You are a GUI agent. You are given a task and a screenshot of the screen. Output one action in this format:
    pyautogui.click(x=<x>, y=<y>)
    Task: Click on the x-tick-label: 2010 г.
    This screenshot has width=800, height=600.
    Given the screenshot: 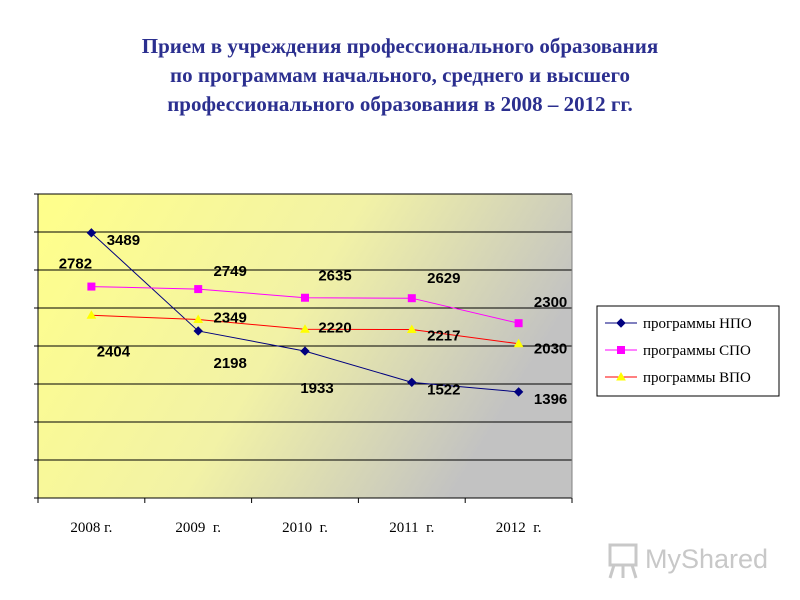 What is the action you would take?
    pyautogui.click(x=305, y=528)
    